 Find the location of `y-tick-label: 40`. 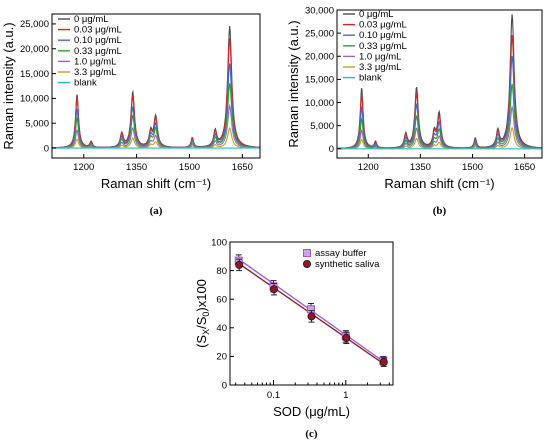

y-tick-label: 40 is located at coordinates (221, 328).